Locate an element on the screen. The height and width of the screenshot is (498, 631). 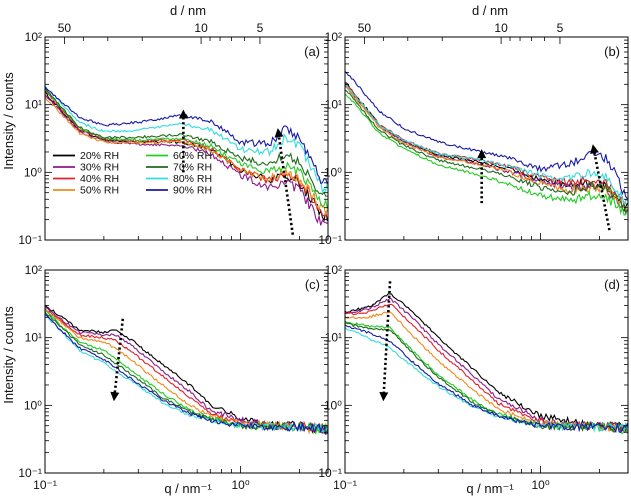
legend-item: 20% RH is located at coordinates (86, 156).